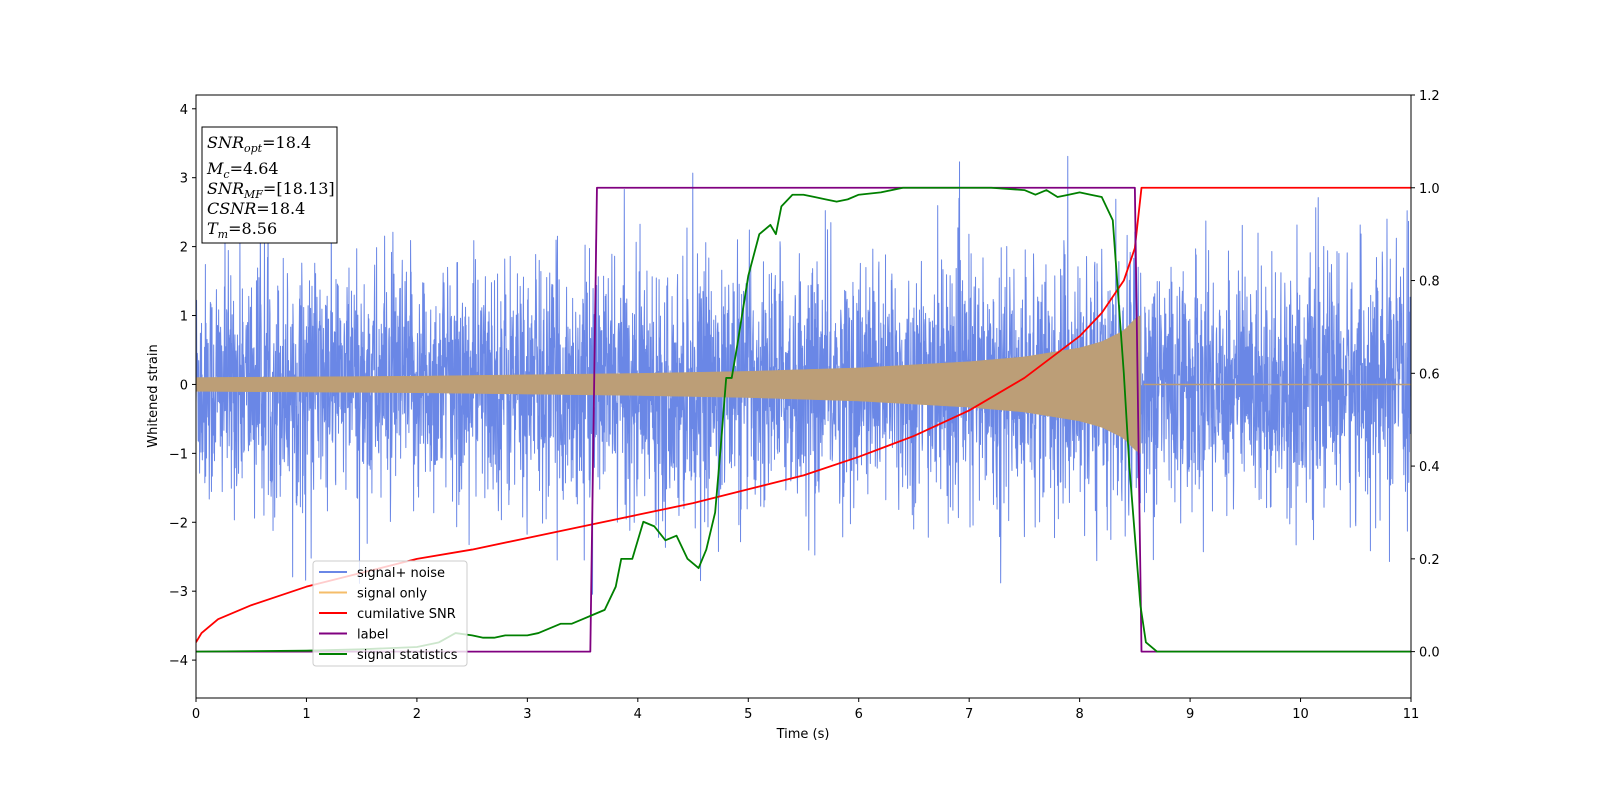  I want to click on x-tick-label: 11, so click(1411, 714).